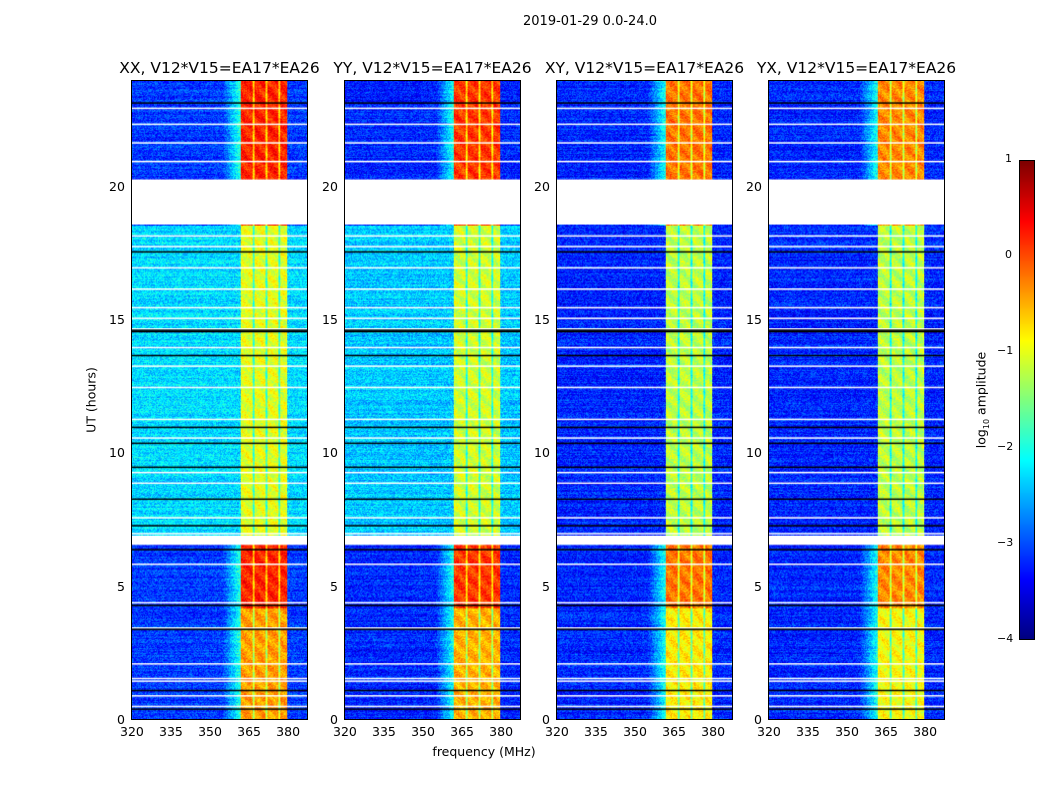 The width and height of the screenshot is (1050, 800). What do you see at coordinates (982, 400) in the screenshot?
I see `colorbar-label: log10 amplitude` at bounding box center [982, 400].